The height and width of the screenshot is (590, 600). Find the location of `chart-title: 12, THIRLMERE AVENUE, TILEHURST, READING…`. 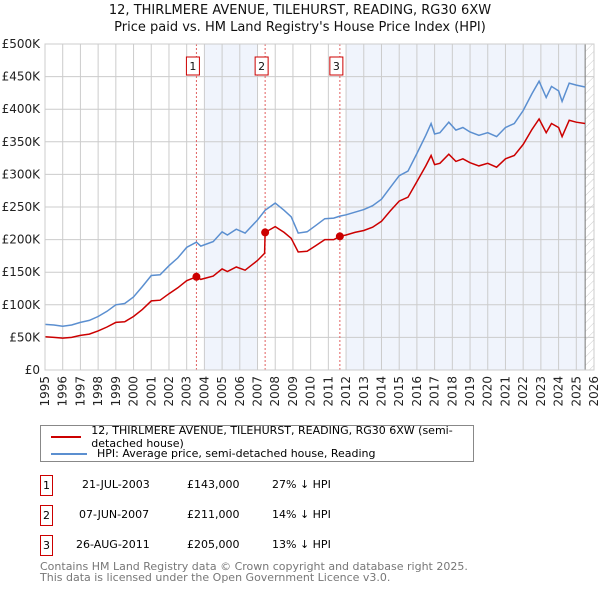

chart-title: 12, THIRLMERE AVENUE, TILEHURST, READING… is located at coordinates (300, 10).